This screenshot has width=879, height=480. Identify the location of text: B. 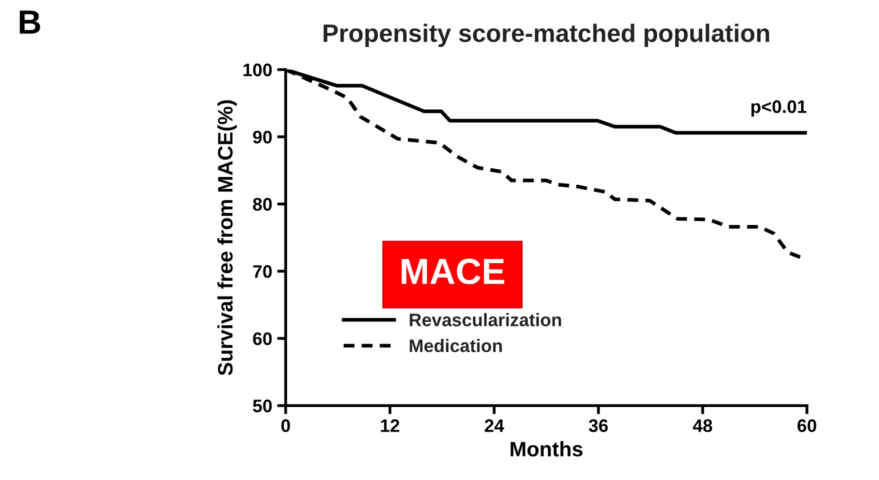
(30, 22).